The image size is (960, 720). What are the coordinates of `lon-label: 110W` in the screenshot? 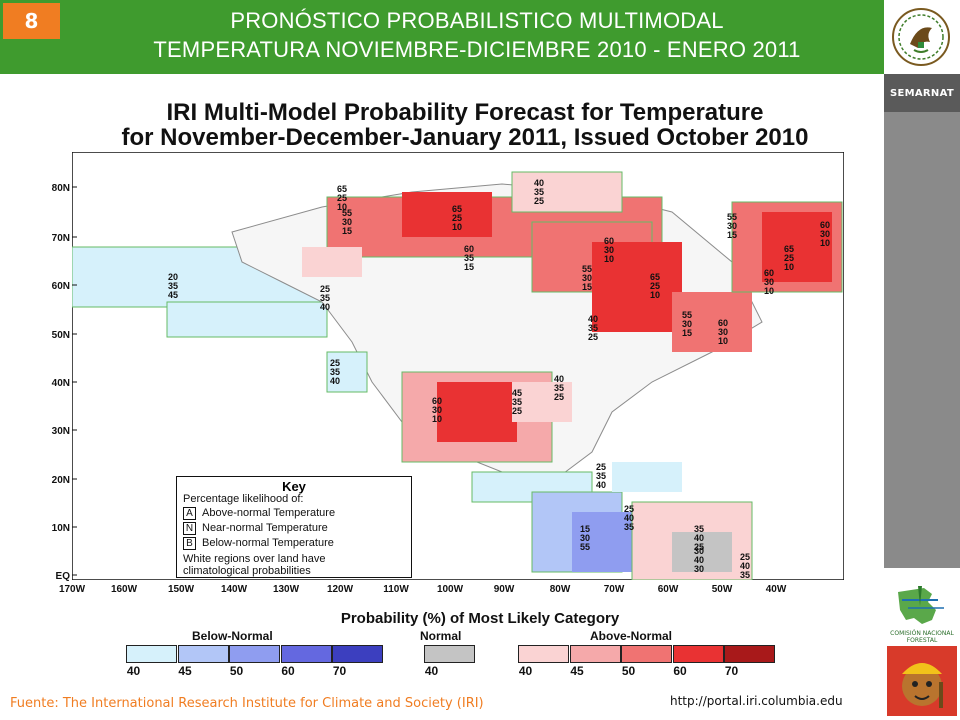 It's located at (396, 589).